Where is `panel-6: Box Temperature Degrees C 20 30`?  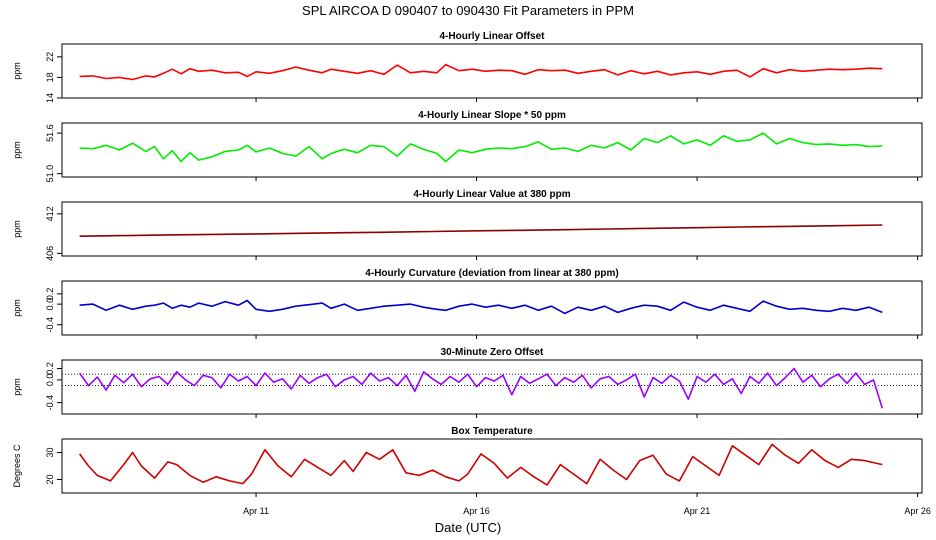 panel-6: Box Temperature Degrees C 20 30 is located at coordinates (467, 461).